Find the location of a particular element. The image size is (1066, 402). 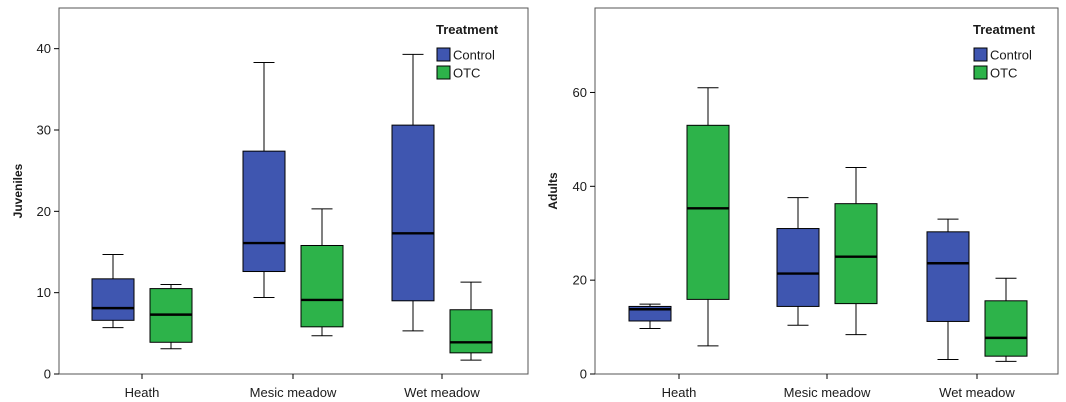

y-axis-title: Adults is located at coordinates (553, 191).